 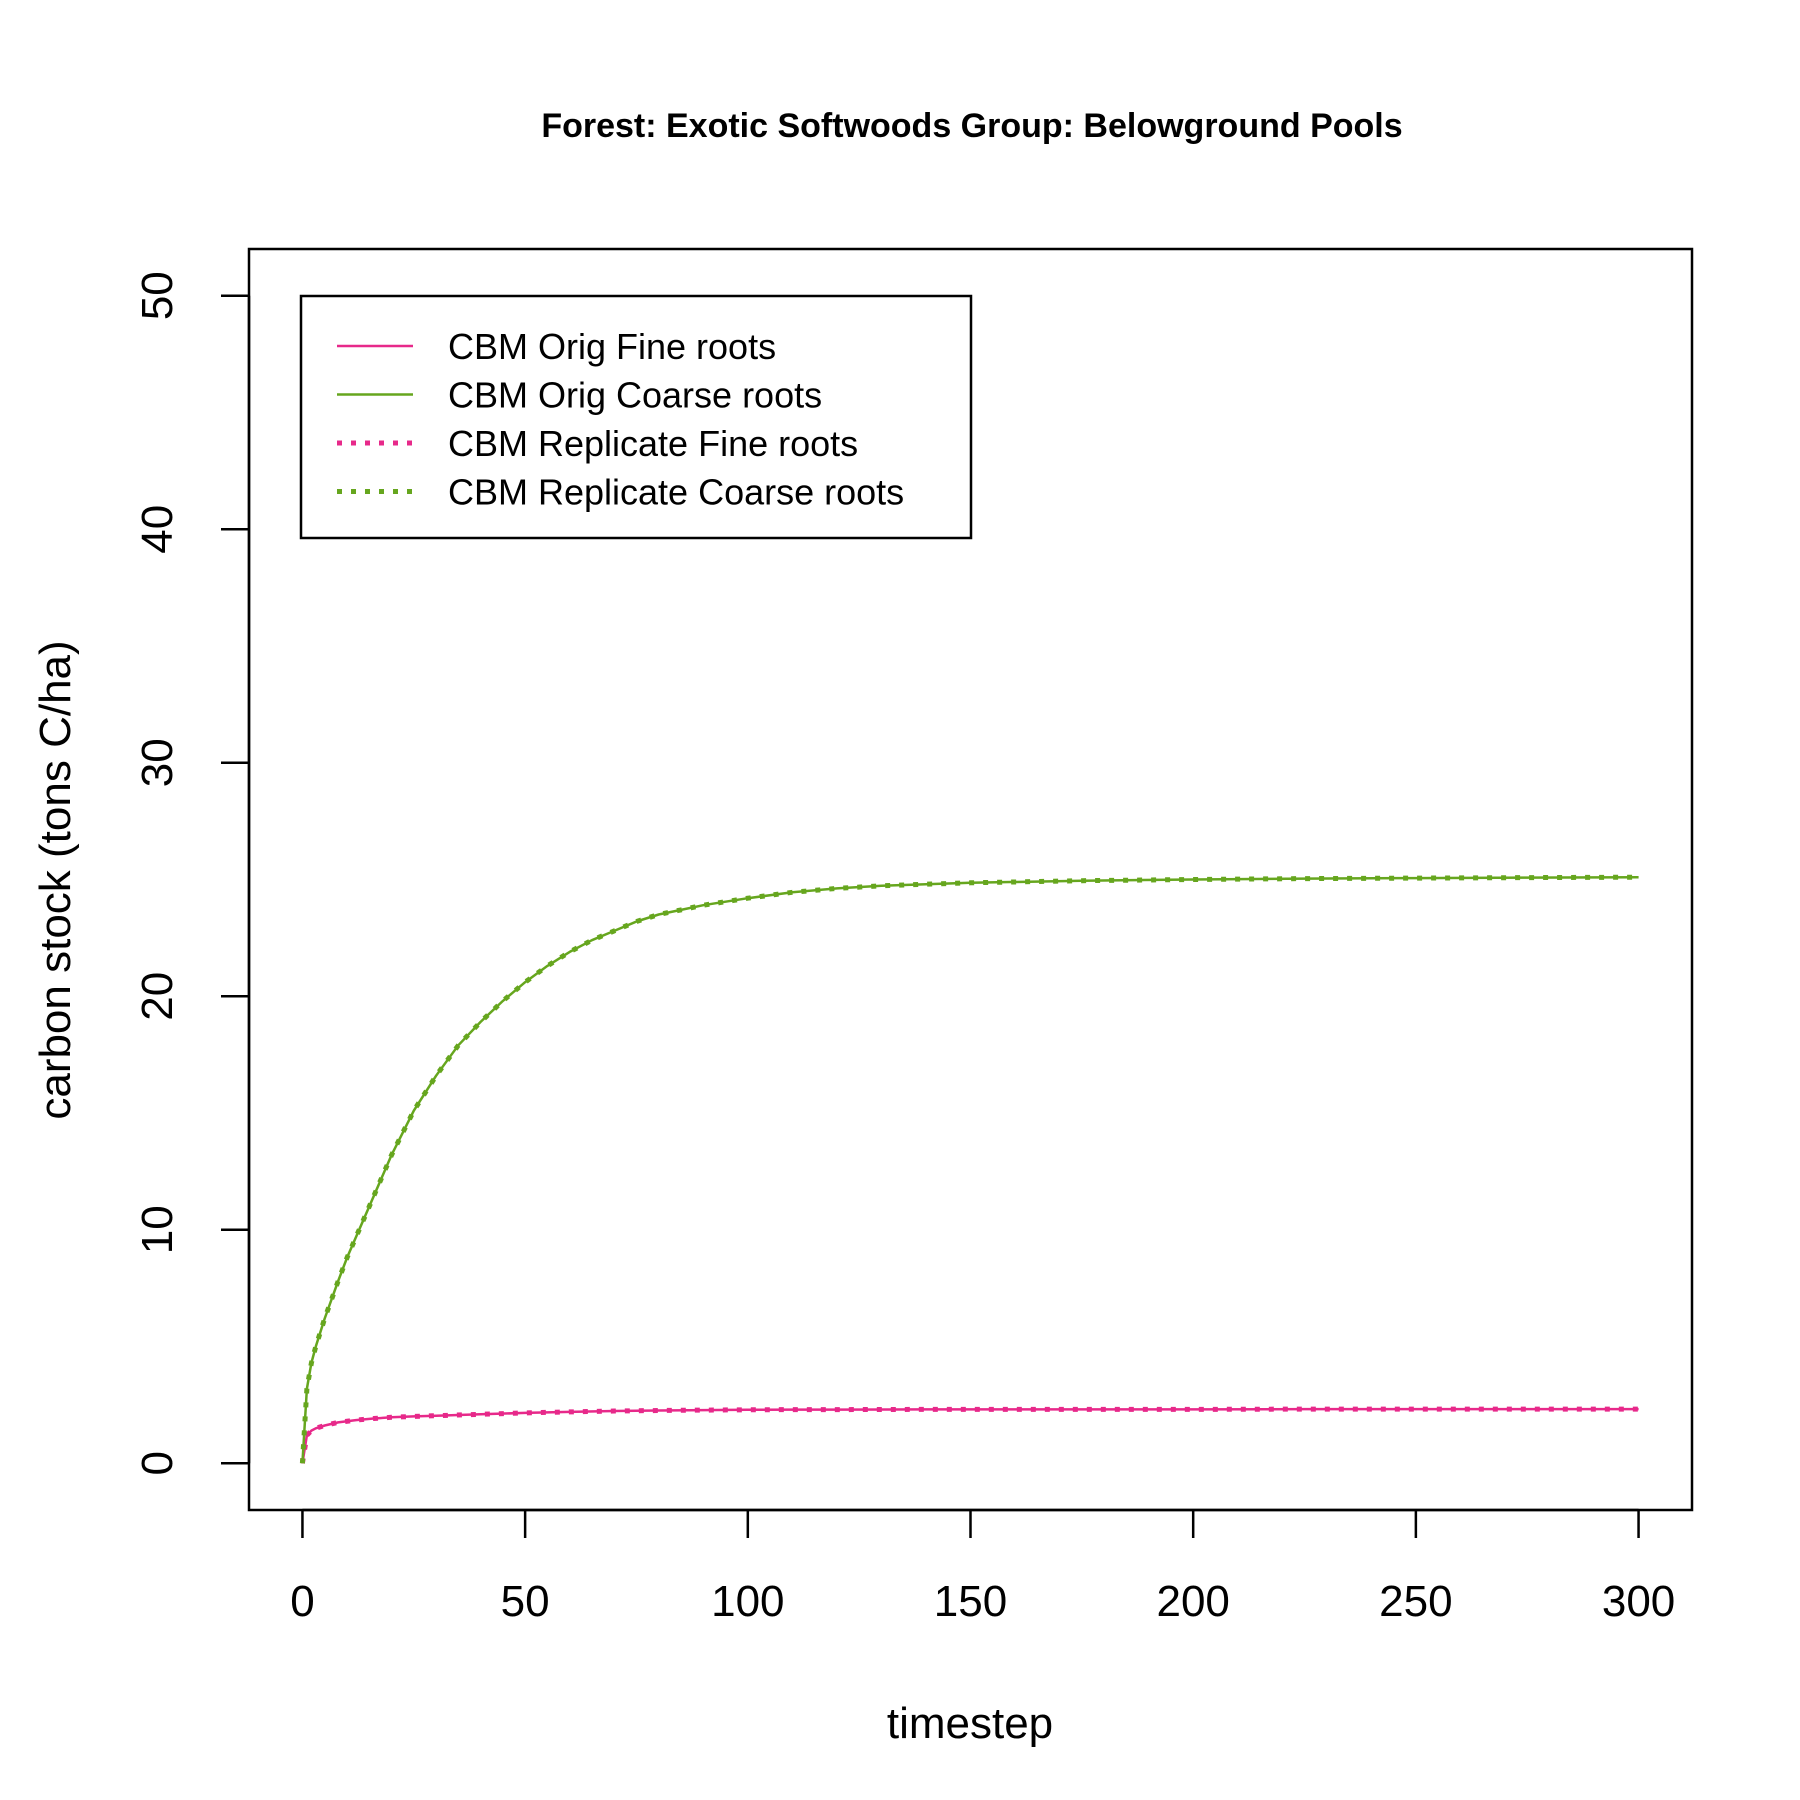 What do you see at coordinates (1192, 1601) in the screenshot?
I see `x-tick-label: 200` at bounding box center [1192, 1601].